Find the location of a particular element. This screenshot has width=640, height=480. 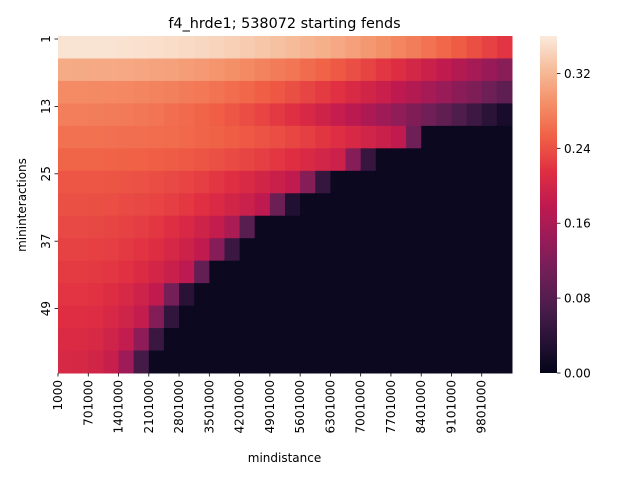

colorbar-tick-label: 0.16 is located at coordinates (577, 224).